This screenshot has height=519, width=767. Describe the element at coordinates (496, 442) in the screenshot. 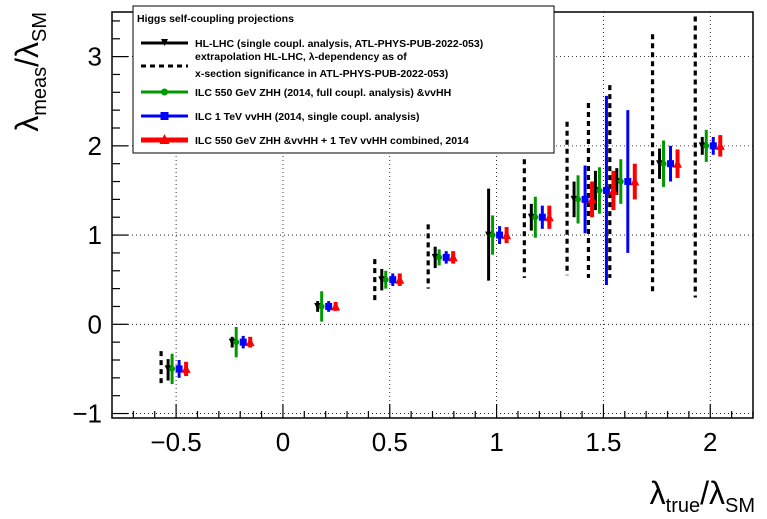

I see `x-tick-label: 1` at that location.